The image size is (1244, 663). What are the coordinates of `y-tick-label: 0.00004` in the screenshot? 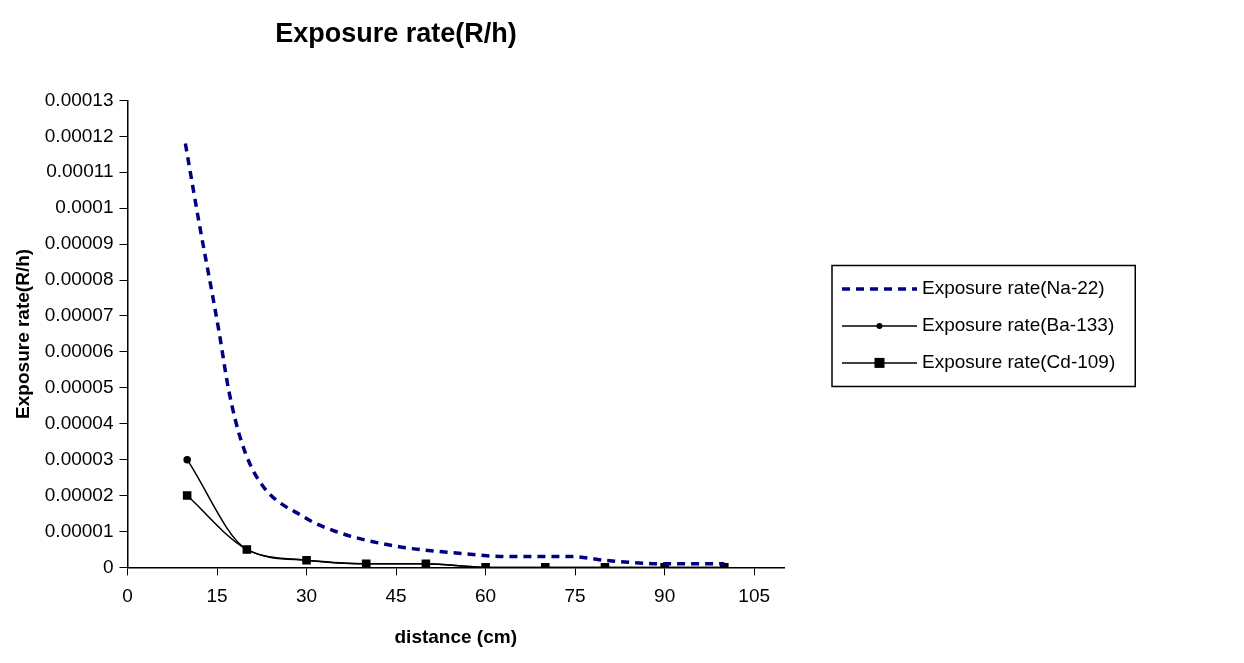 It's located at (79, 422).